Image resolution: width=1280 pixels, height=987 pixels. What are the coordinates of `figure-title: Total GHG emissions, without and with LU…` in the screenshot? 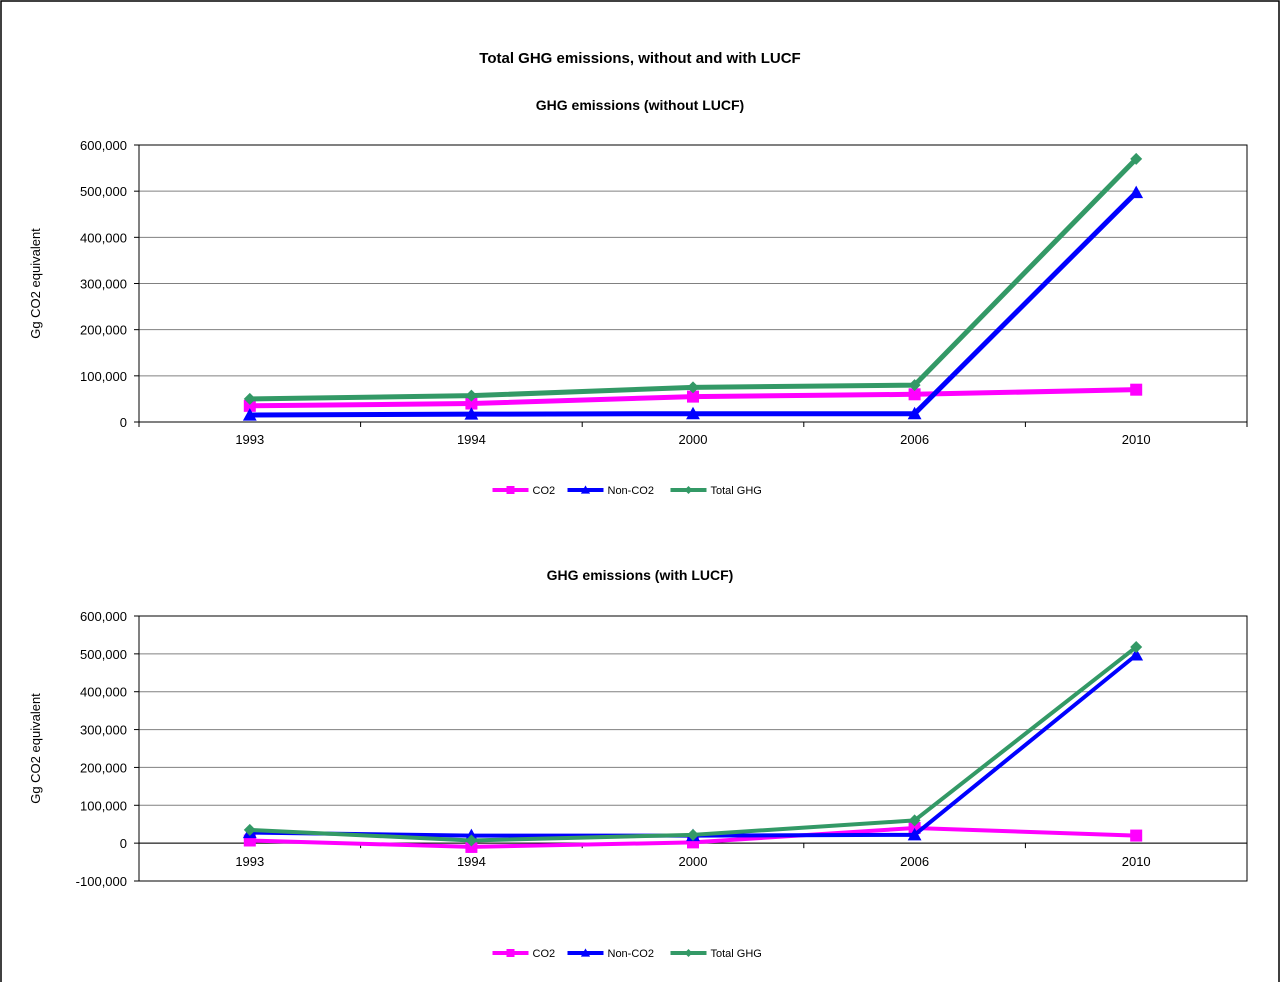 It's located at (639, 58).